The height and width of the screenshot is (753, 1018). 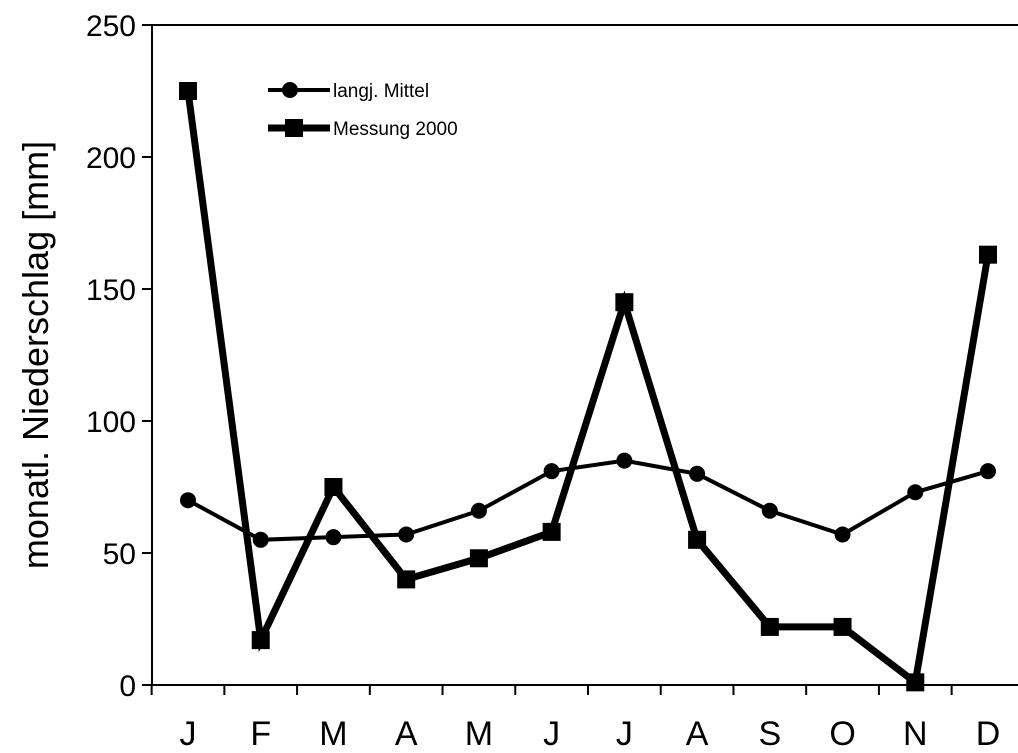 What do you see at coordinates (111, 290) in the screenshot?
I see `y-tick-label: 150` at bounding box center [111, 290].